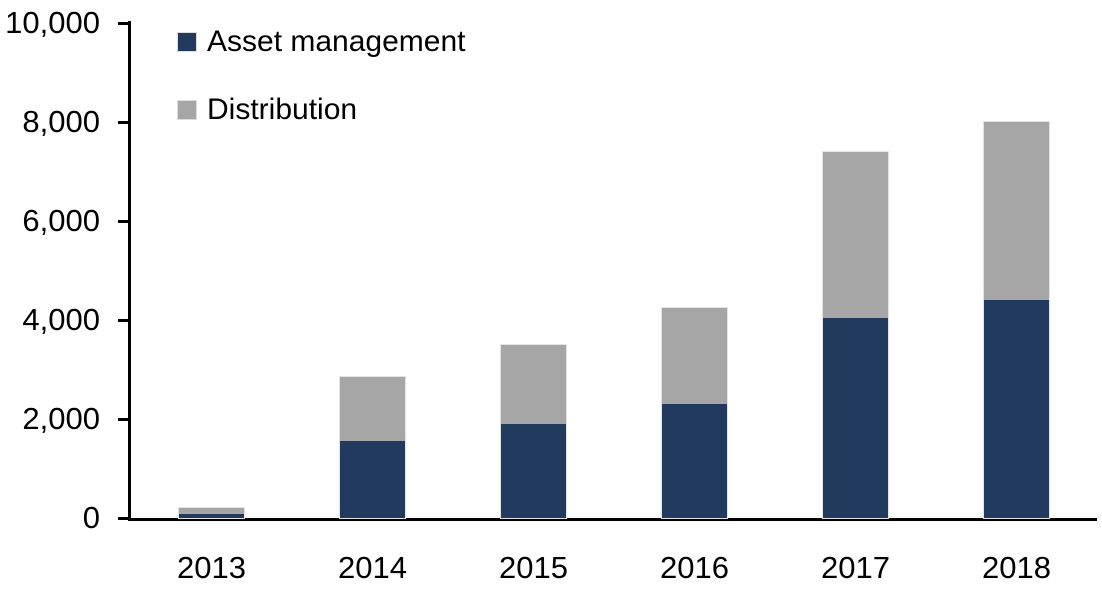 This screenshot has width=1102, height=594. Describe the element at coordinates (187, 42) in the screenshot. I see `legend-swatch-asset-management` at that location.